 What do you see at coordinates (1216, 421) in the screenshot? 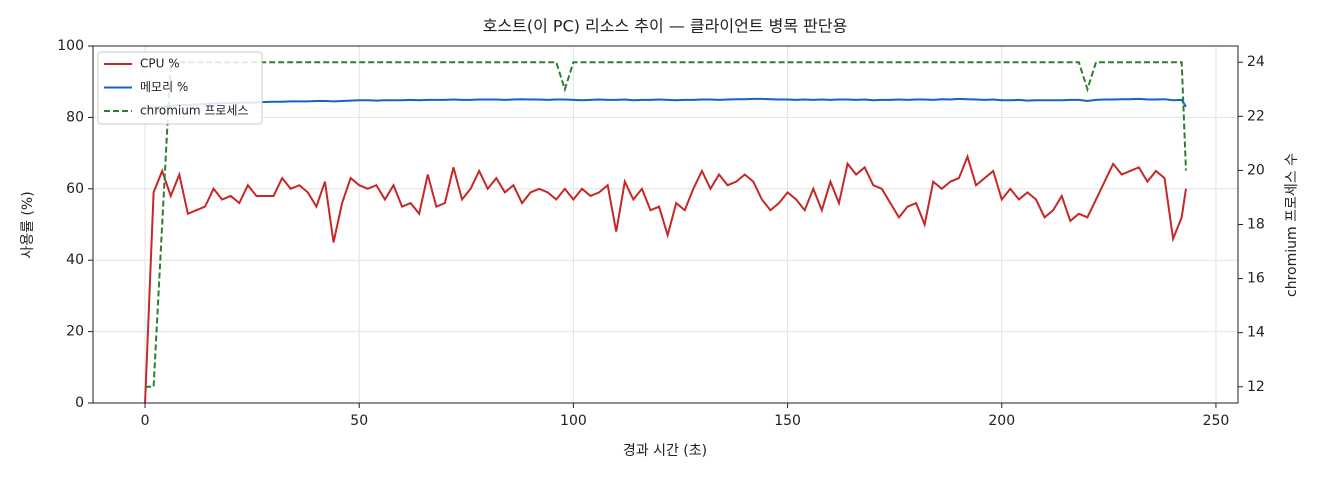
I see `x-tick-label: 250` at bounding box center [1216, 421].